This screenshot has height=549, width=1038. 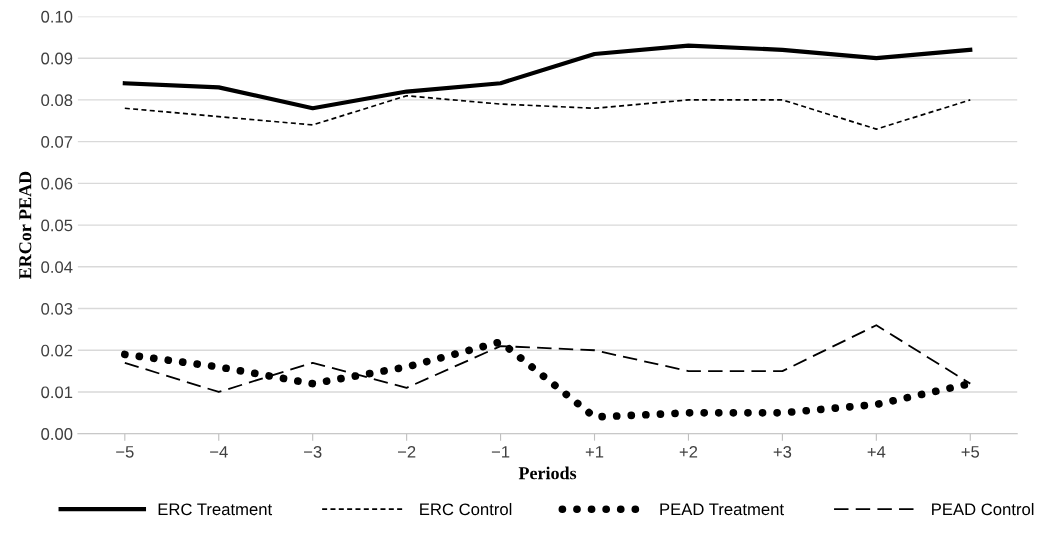 I want to click on y-tick-label: 0.10, so click(x=57, y=16).